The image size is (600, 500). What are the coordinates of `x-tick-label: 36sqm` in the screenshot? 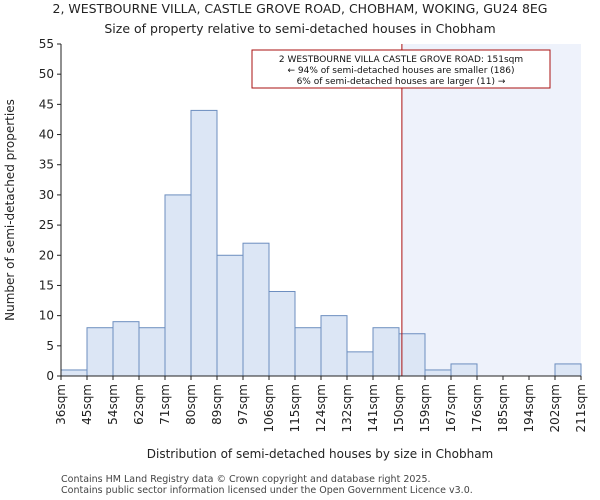 It's located at (61, 404).